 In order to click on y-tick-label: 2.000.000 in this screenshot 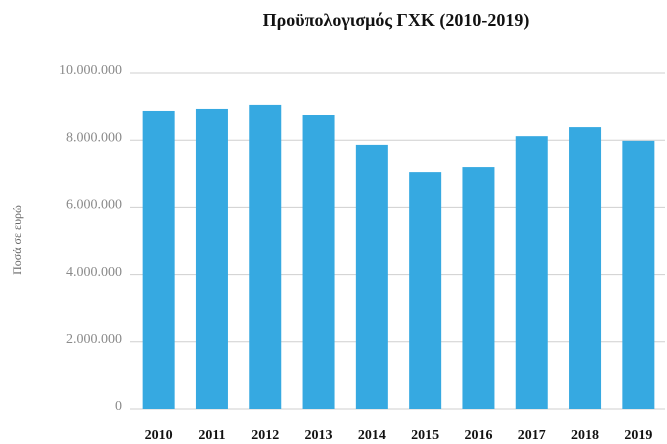, I will do `click(94, 339)`.